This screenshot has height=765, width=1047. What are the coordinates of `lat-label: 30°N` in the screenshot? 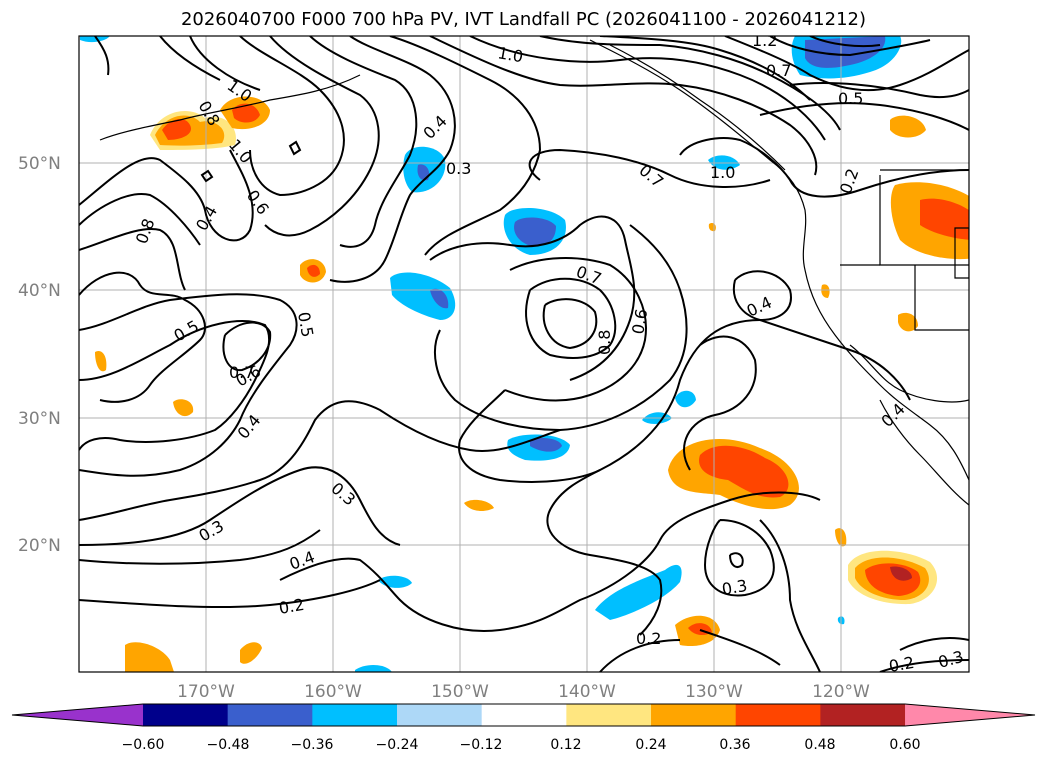 It's located at (39, 419).